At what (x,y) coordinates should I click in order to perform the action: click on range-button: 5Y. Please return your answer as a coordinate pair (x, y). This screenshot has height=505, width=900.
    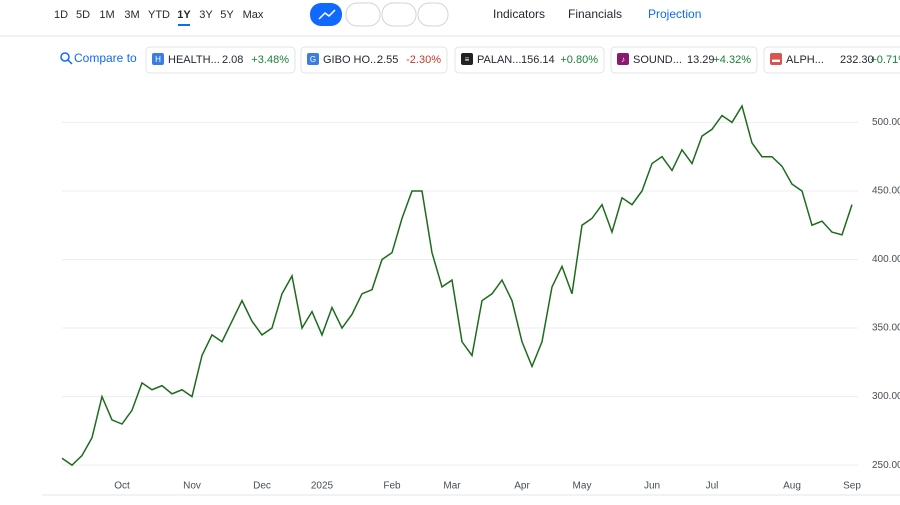
    Looking at the image, I should click on (227, 15).